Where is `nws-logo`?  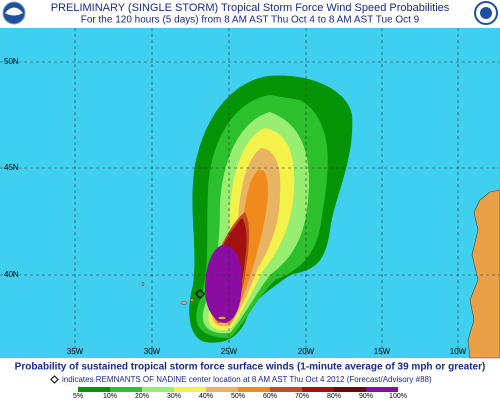 nws-logo is located at coordinates (486, 13).